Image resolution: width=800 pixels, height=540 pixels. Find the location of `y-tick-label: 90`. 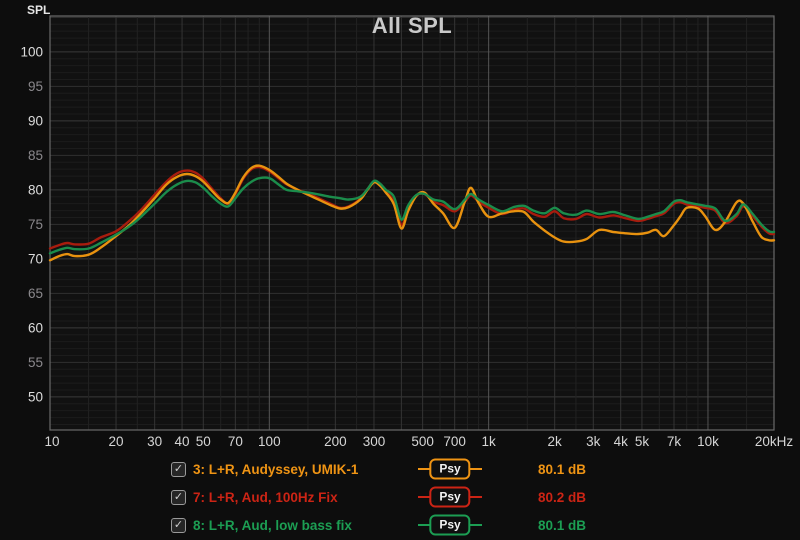

y-tick-label: 90 is located at coordinates (35, 120).